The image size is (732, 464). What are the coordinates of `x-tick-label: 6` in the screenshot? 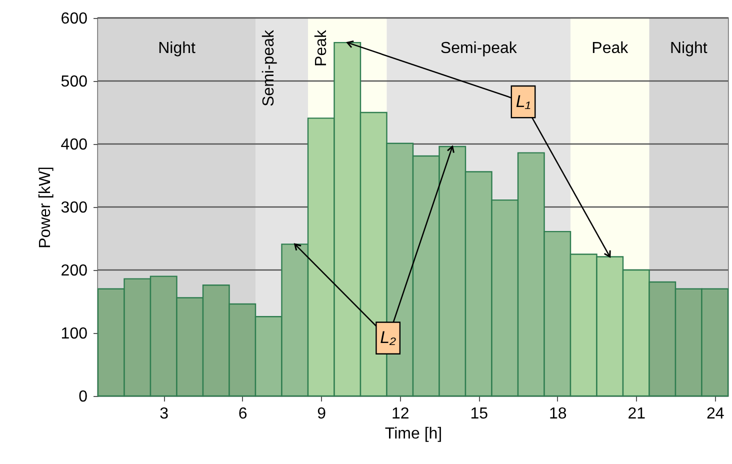 It's located at (243, 414).